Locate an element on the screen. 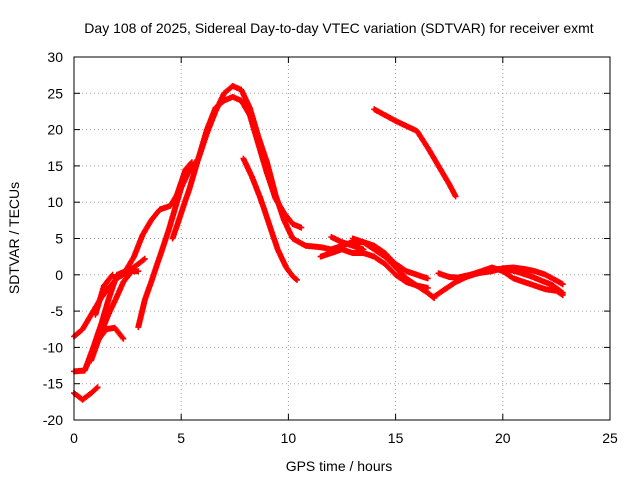 The height and width of the screenshot is (480, 640). y-tick-label: 25 is located at coordinates (55, 93).